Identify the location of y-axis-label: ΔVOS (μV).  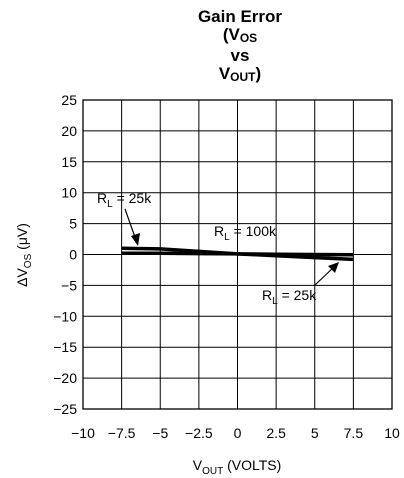
(24, 255).